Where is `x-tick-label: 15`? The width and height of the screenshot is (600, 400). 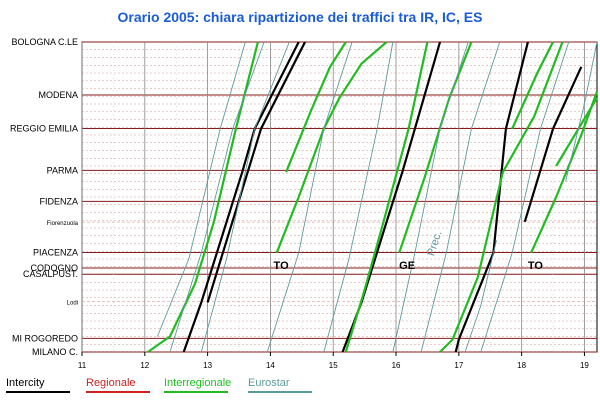
x-tick-label: 15 is located at coordinates (333, 365).